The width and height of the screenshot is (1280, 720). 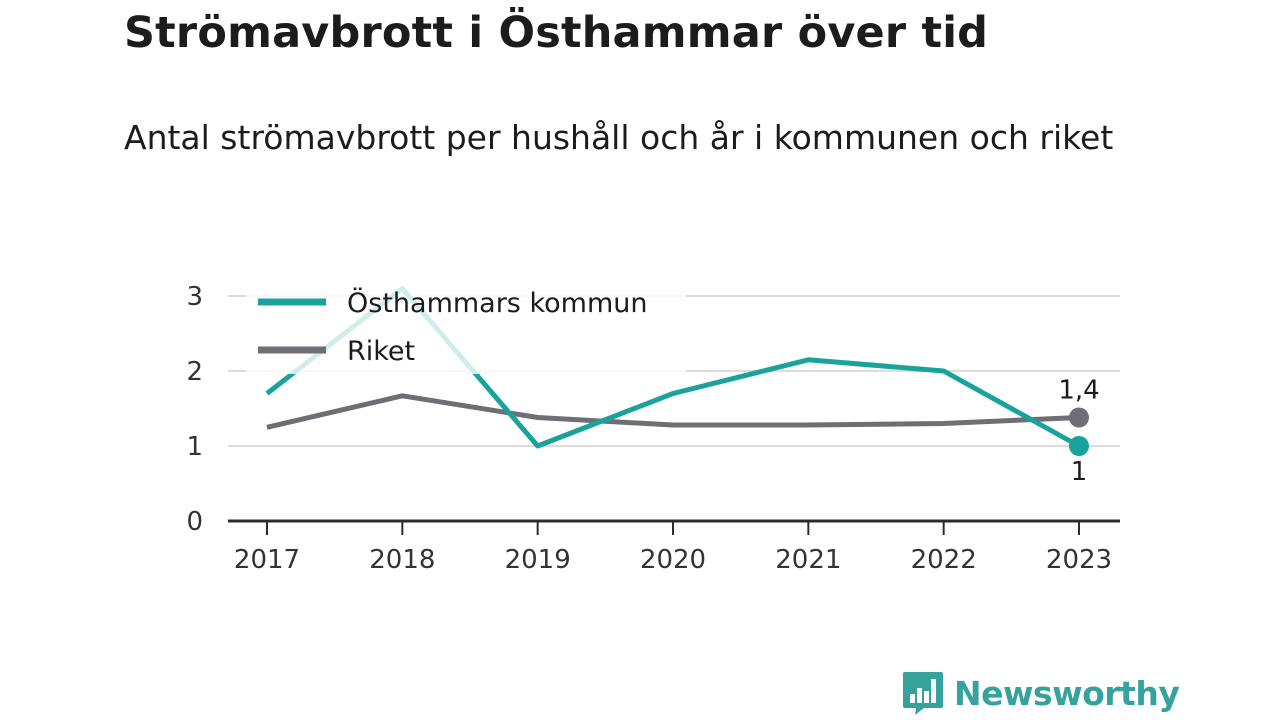 I want to click on series-line-riket, so click(x=673, y=411).